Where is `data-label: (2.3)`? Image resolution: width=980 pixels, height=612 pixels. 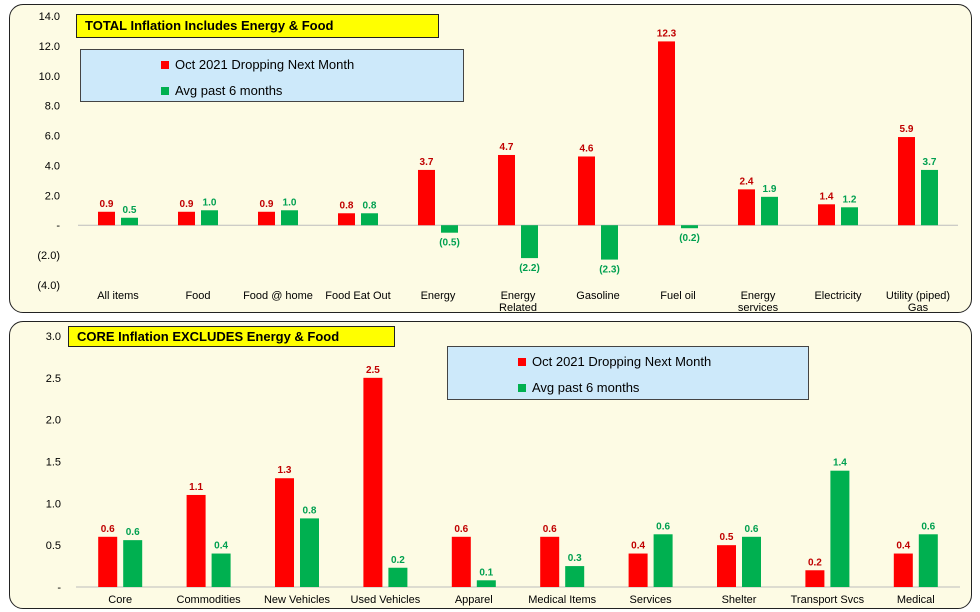 data-label: (2.3) is located at coordinates (609, 270).